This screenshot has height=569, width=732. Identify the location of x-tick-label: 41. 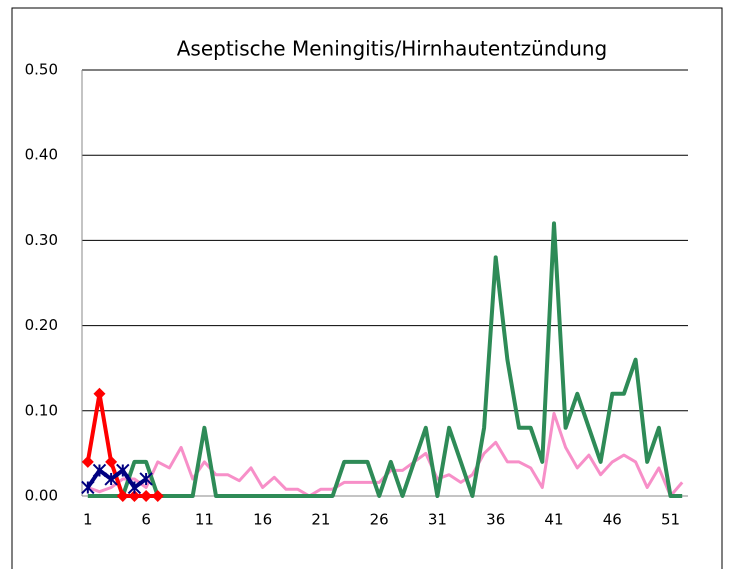
(553, 520).